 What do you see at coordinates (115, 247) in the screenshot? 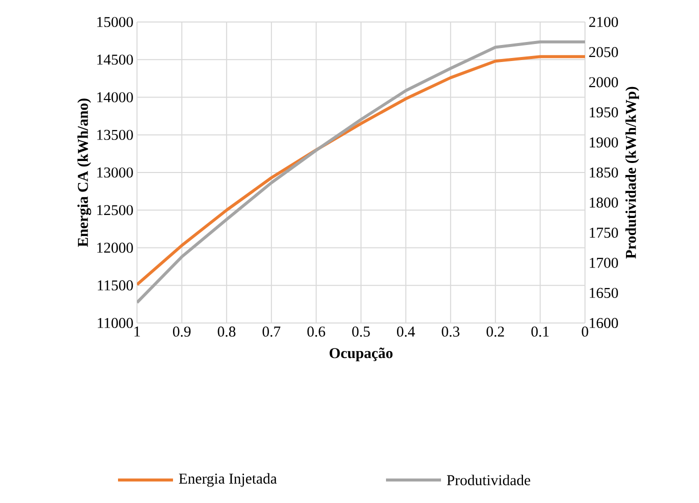
I see `y-tick-label: 12000` at bounding box center [115, 247].